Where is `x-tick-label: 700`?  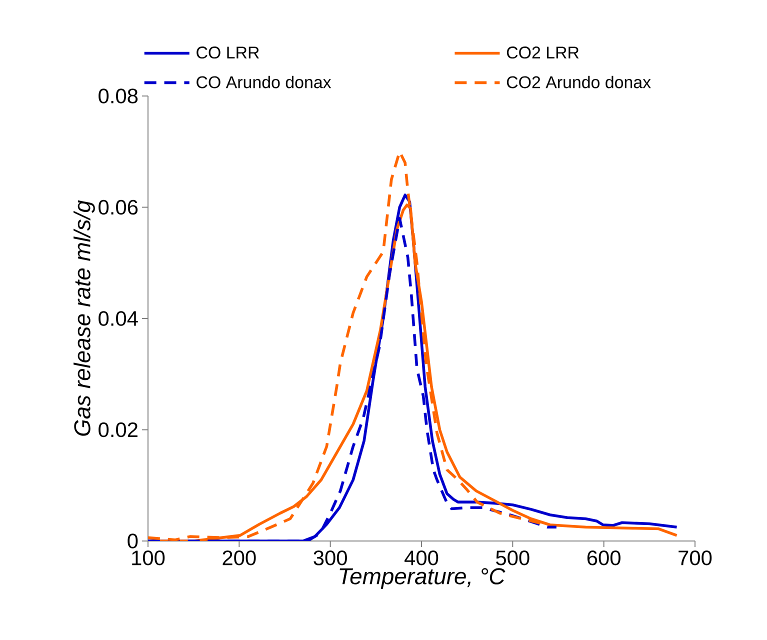
x-tick-label: 700 is located at coordinates (695, 558).